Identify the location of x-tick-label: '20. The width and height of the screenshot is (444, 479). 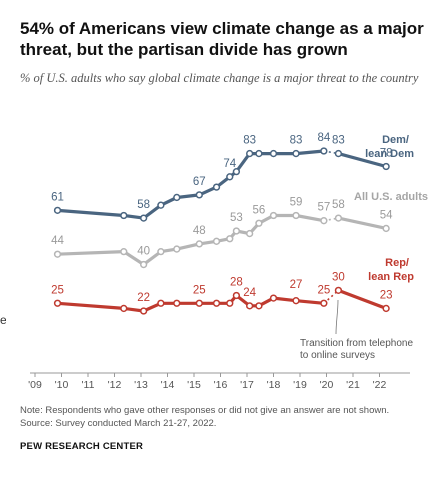
(327, 385).